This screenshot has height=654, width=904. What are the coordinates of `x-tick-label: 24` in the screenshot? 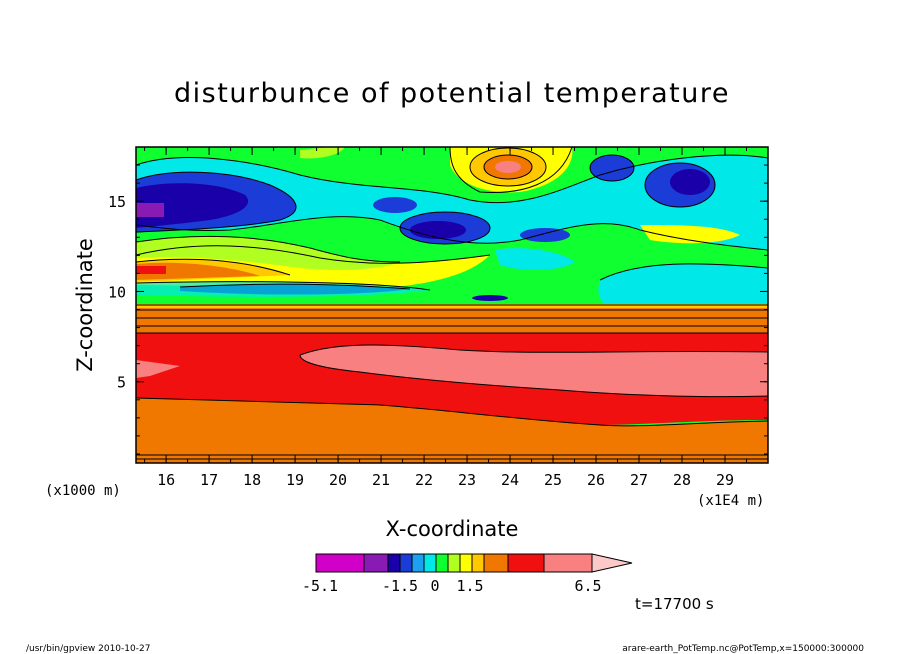 It's located at (510, 480).